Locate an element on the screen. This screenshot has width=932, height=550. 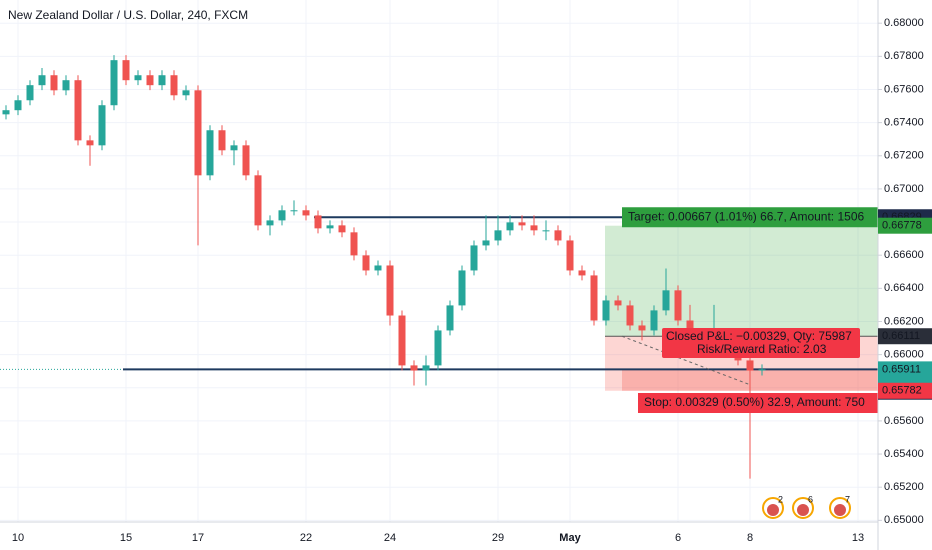
x-tick-label: 13 is located at coordinates (858, 538).